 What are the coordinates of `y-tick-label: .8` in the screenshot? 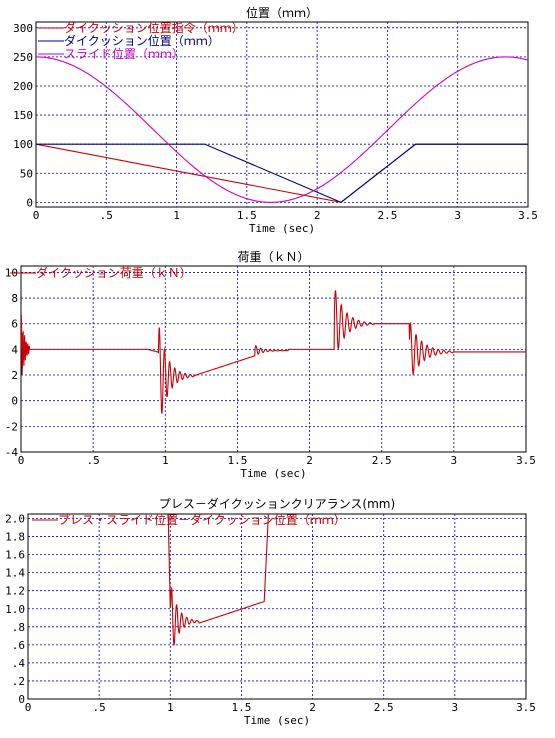 It's located at (18, 627).